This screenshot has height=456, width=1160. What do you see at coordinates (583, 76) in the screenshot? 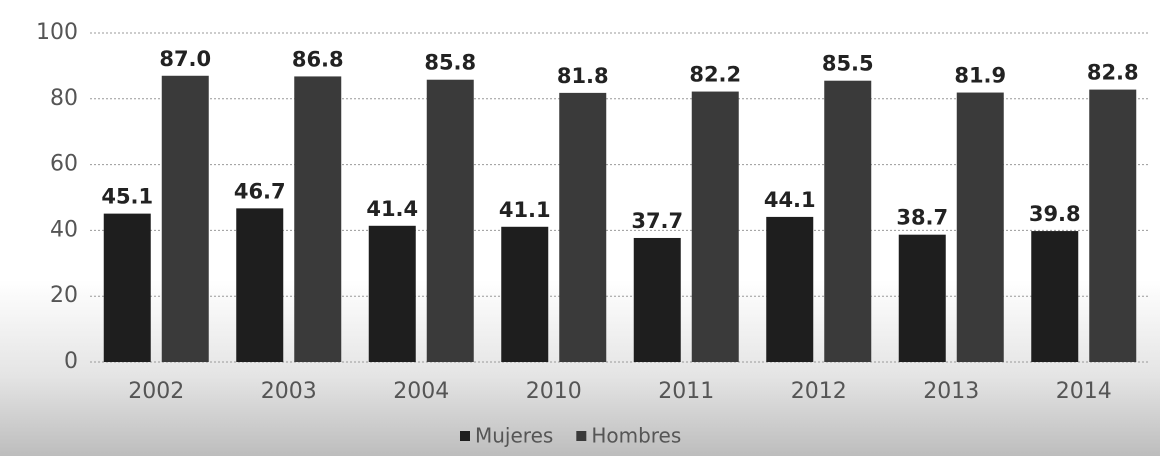
I see `value-label: 81.8` at bounding box center [583, 76].